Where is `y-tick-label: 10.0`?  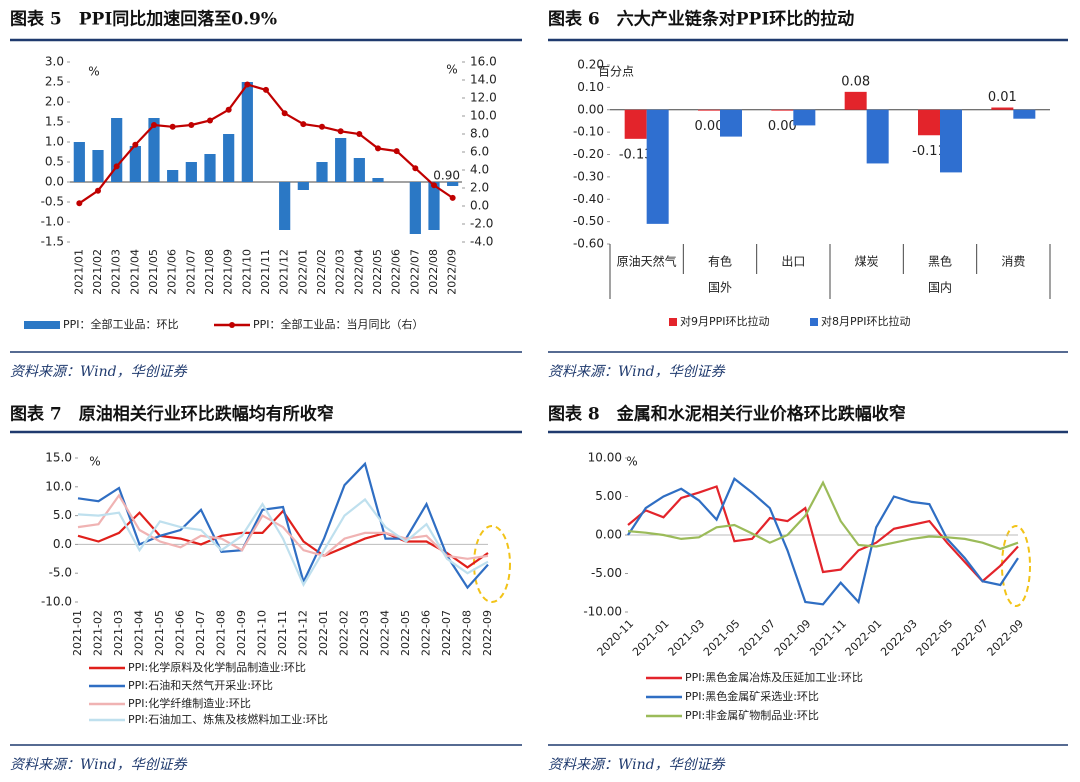 y-tick-label: 10.0 is located at coordinates (58, 486).